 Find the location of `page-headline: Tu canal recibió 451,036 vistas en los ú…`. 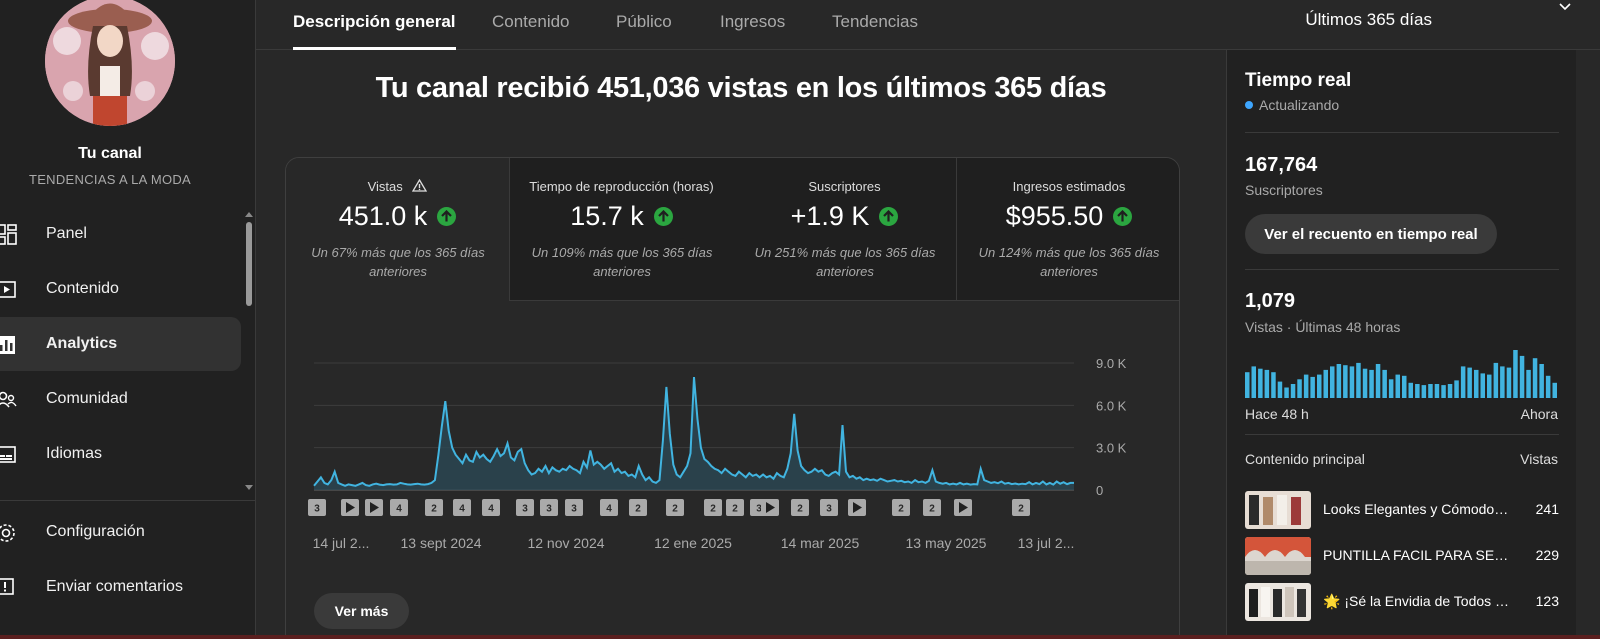

page-headline: Tu canal recibió 451,036 vistas en los ú… is located at coordinates (741, 88).